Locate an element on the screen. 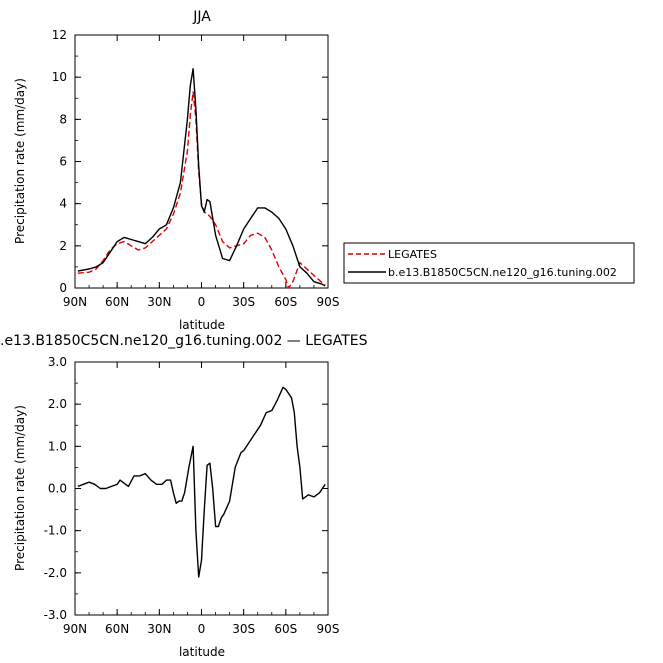 This screenshot has width=663, height=663. y-tick-label: 3.0 is located at coordinates (57, 362).